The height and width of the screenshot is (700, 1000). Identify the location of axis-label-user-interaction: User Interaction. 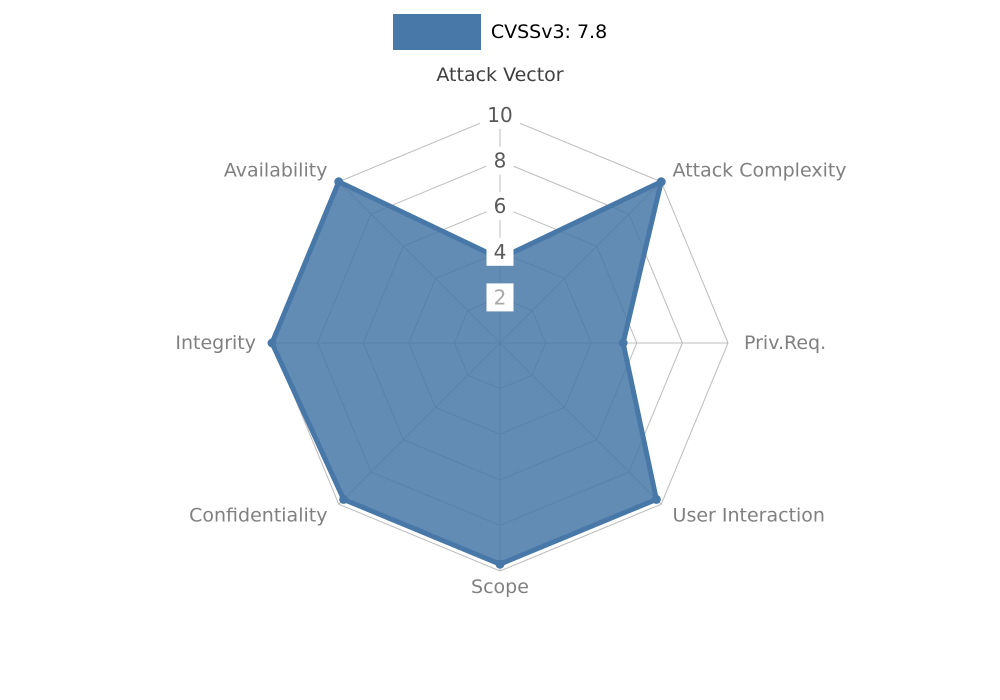
(749, 516).